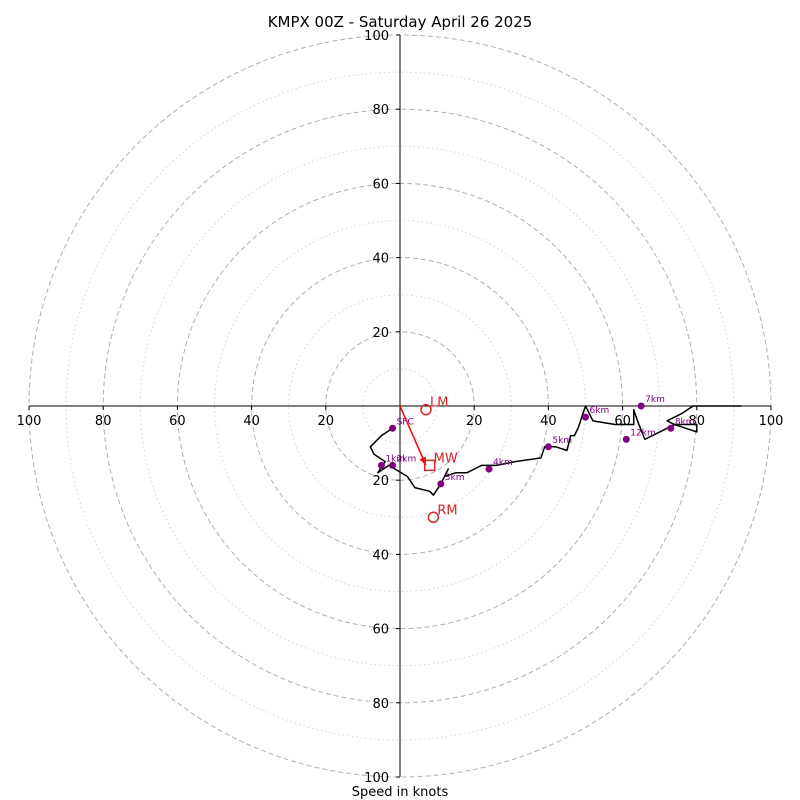 The height and width of the screenshot is (800, 800). I want to click on storm-marker-square, so click(429, 465).